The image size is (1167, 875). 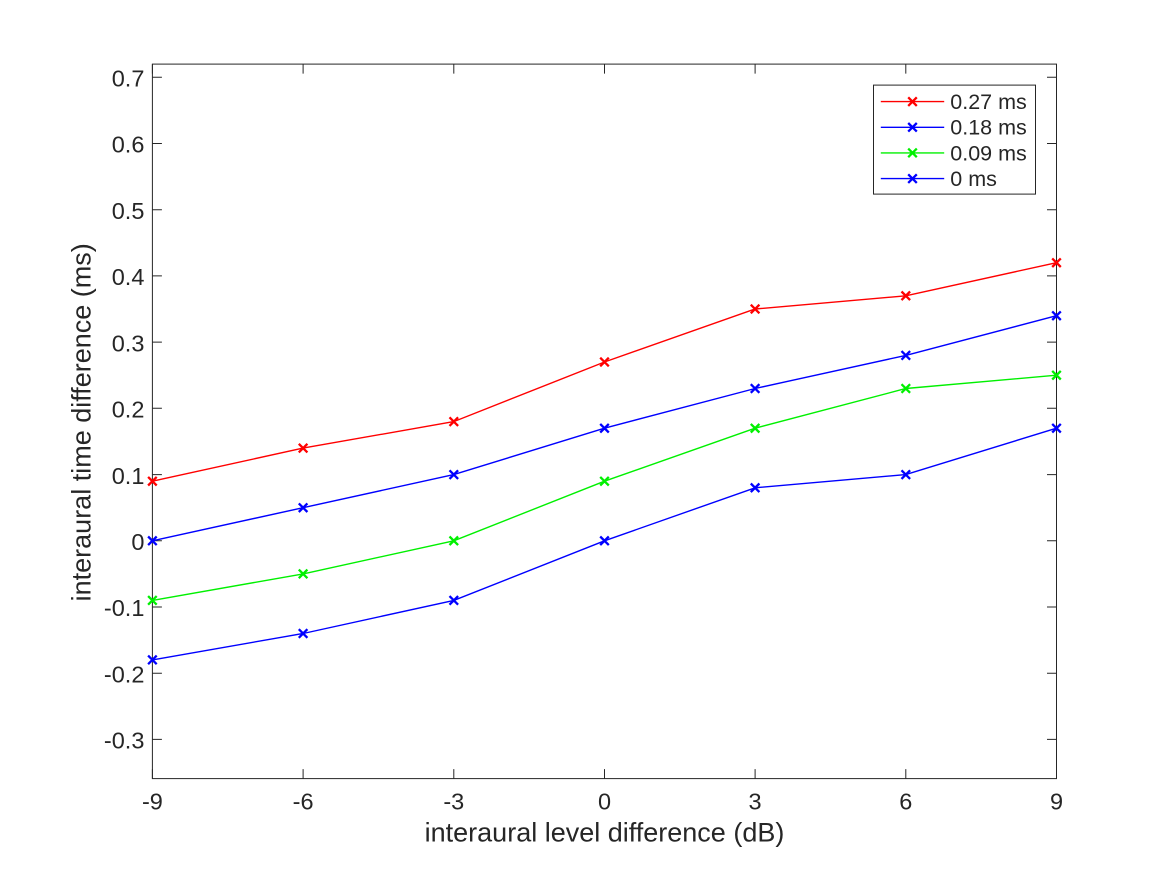 I want to click on svg-text: 0 ms, so click(x=973, y=179).